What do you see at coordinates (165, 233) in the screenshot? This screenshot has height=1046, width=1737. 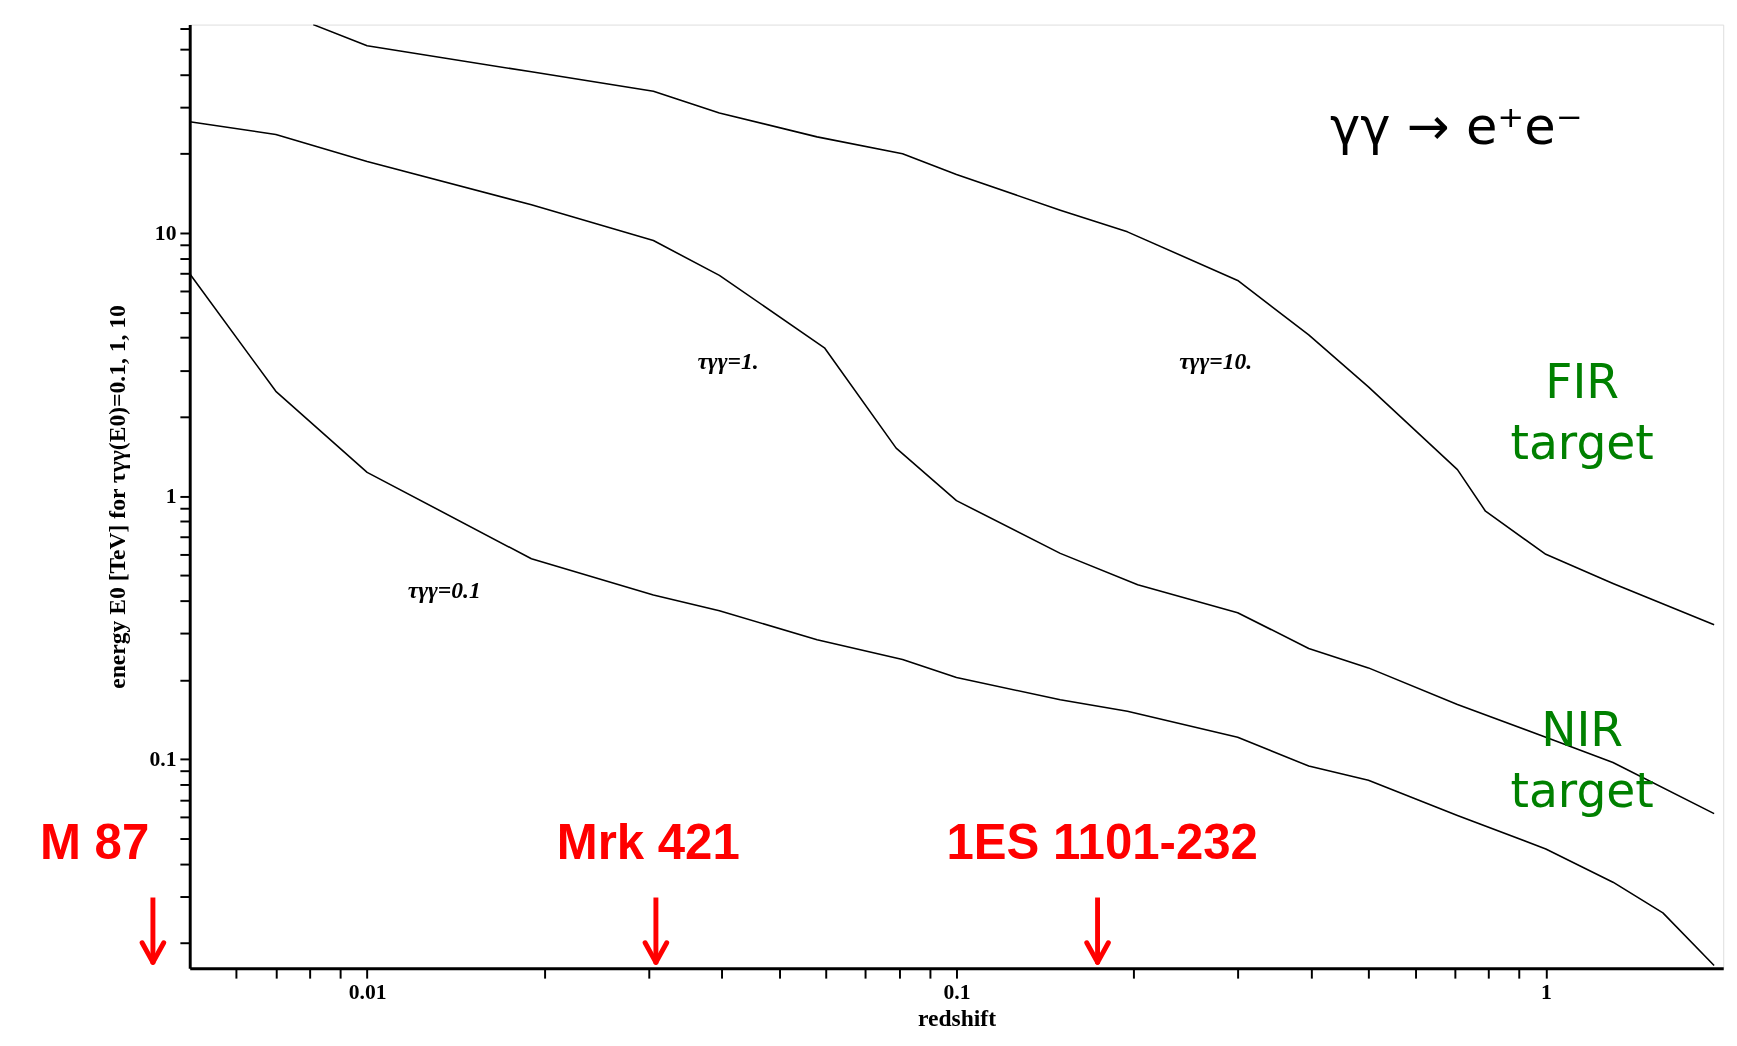 I see `y-tick-label: 10` at bounding box center [165, 233].